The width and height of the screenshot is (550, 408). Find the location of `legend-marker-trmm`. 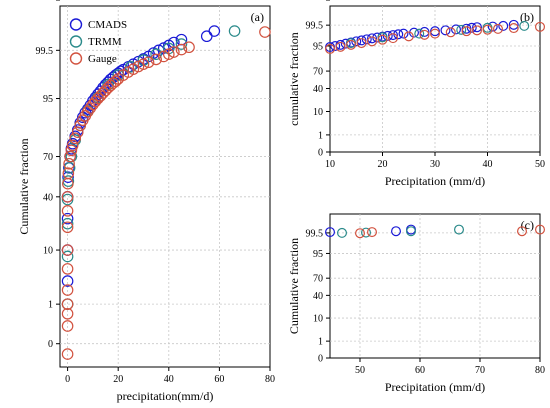

legend-marker-trmm is located at coordinates (76, 41).